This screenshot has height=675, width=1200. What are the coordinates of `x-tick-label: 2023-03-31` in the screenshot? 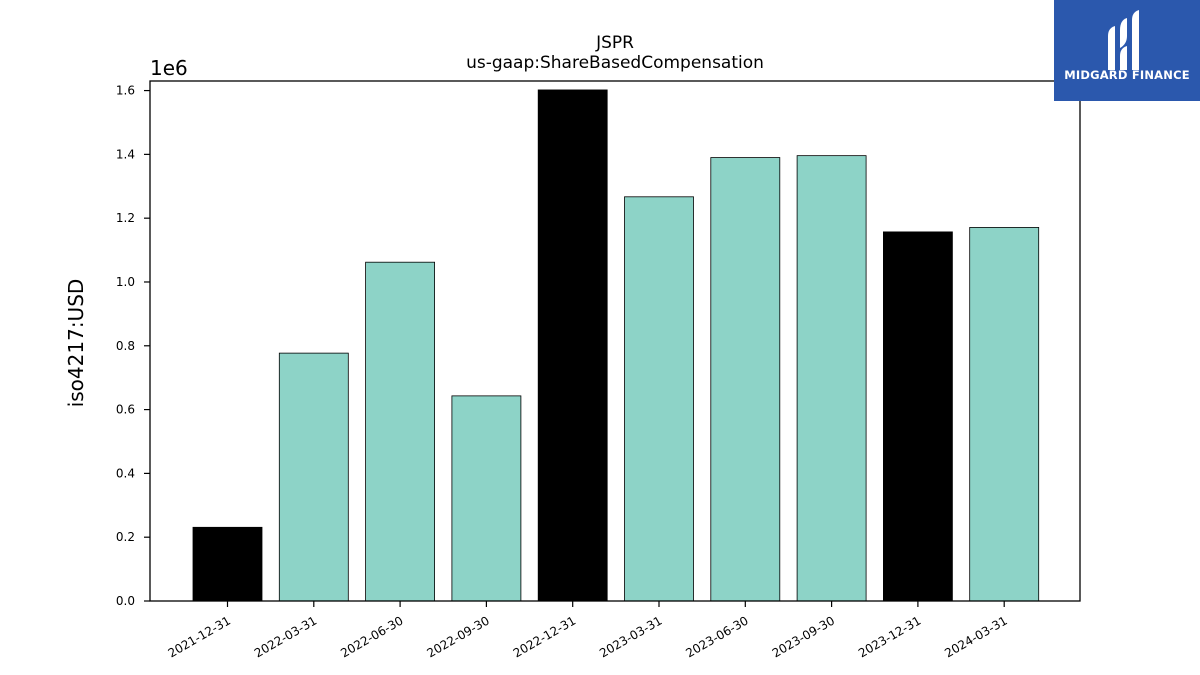 It's located at (630, 636).